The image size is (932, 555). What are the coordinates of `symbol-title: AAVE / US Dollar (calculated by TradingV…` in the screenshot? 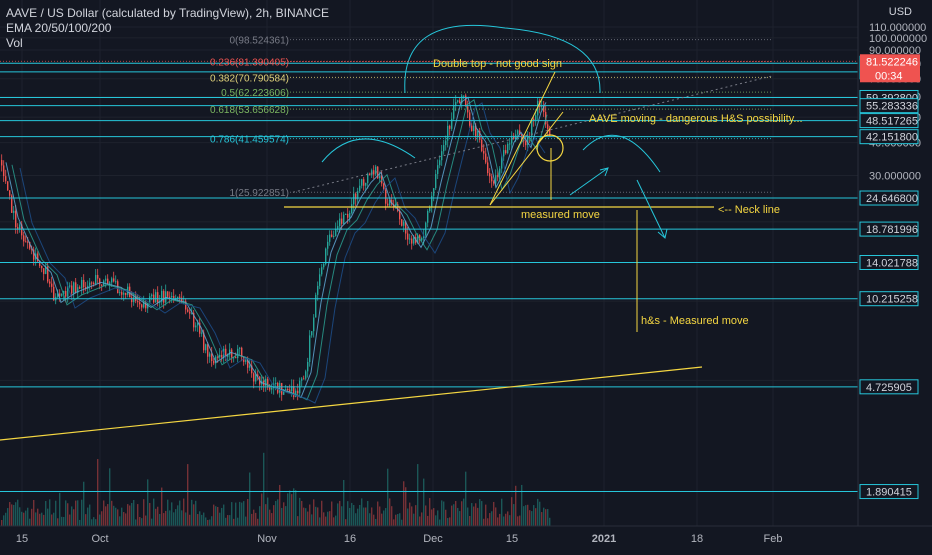 It's located at (168, 13).